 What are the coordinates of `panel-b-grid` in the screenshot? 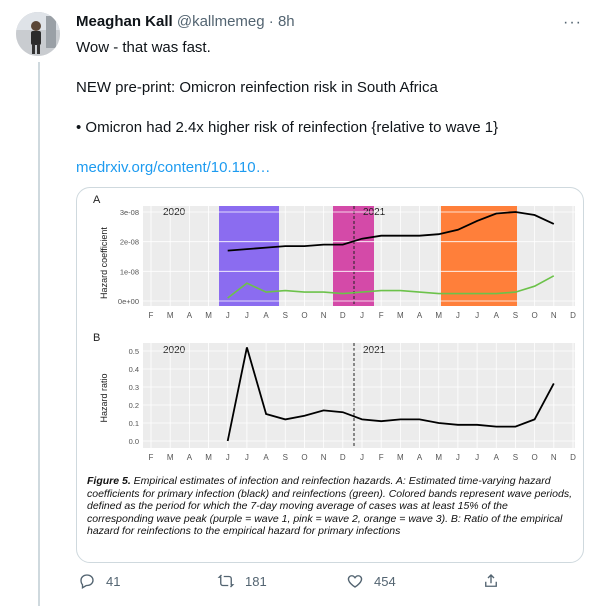 It's located at (362, 395).